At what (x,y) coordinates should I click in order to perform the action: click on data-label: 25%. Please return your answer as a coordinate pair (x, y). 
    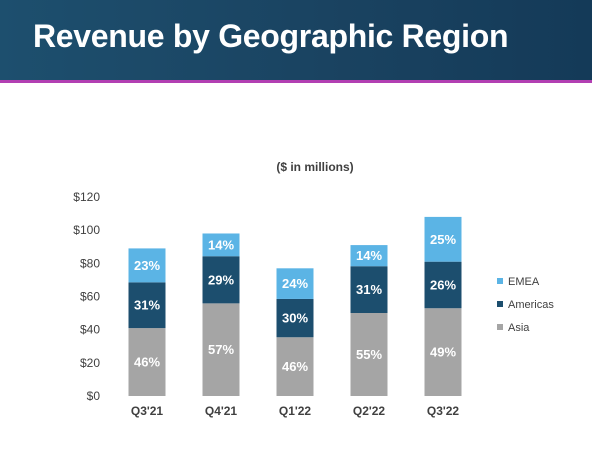
    Looking at the image, I should click on (443, 239).